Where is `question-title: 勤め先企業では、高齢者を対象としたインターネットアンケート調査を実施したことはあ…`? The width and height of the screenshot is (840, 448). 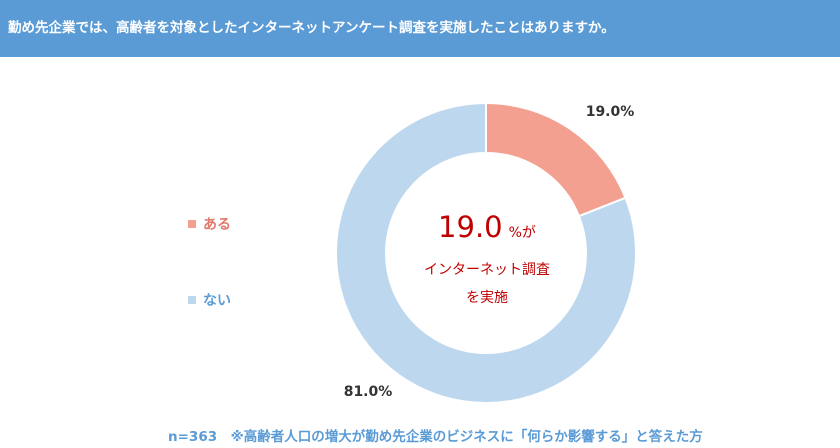
question-title: 勤め先企業では、高齢者を対象としたインターネットアンケート調査を実施したことはあ… is located at coordinates (420, 28).